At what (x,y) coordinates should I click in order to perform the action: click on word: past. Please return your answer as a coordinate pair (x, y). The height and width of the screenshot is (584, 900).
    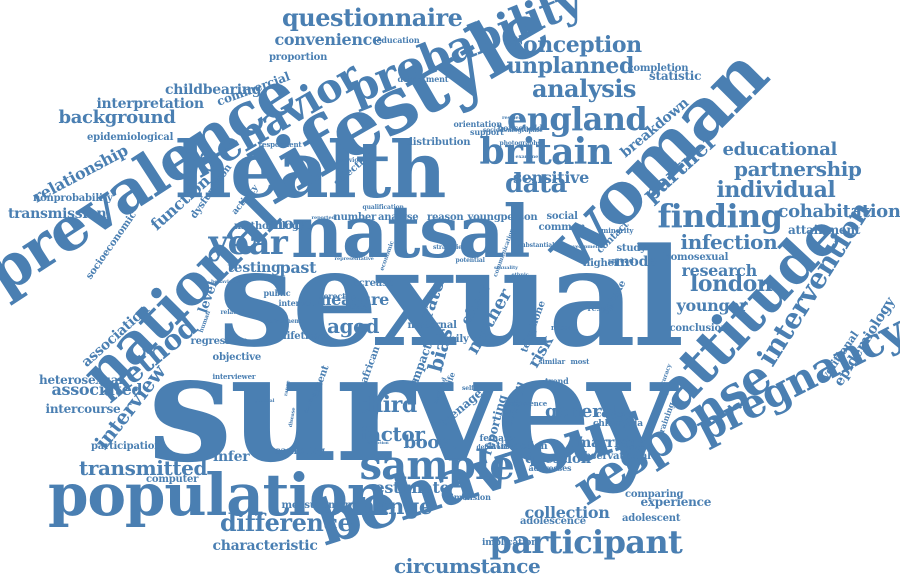
    Looking at the image, I should click on (298, 267).